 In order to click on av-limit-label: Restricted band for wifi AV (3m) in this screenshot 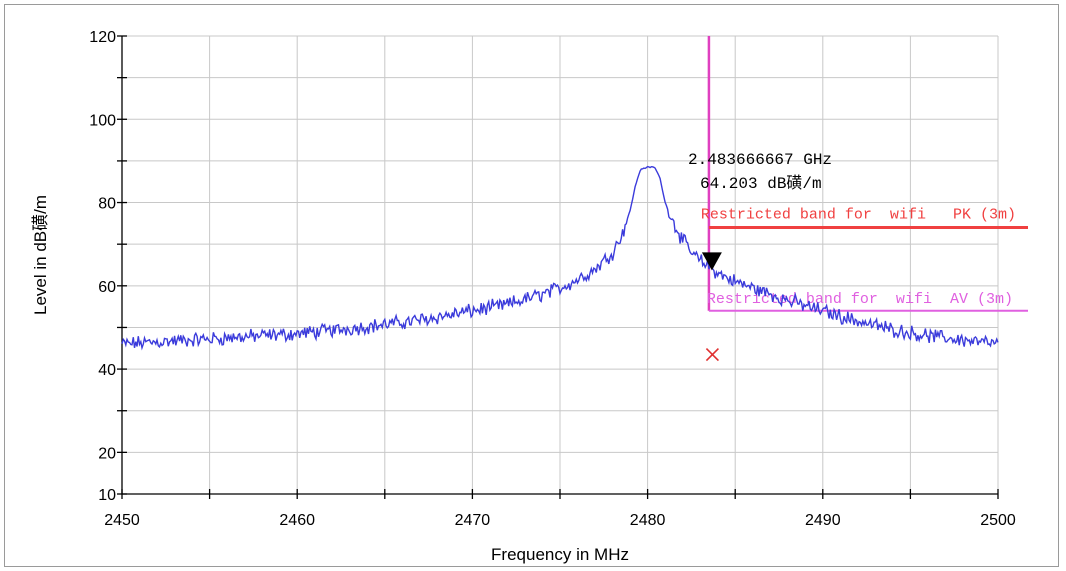, I will do `click(860, 299)`.